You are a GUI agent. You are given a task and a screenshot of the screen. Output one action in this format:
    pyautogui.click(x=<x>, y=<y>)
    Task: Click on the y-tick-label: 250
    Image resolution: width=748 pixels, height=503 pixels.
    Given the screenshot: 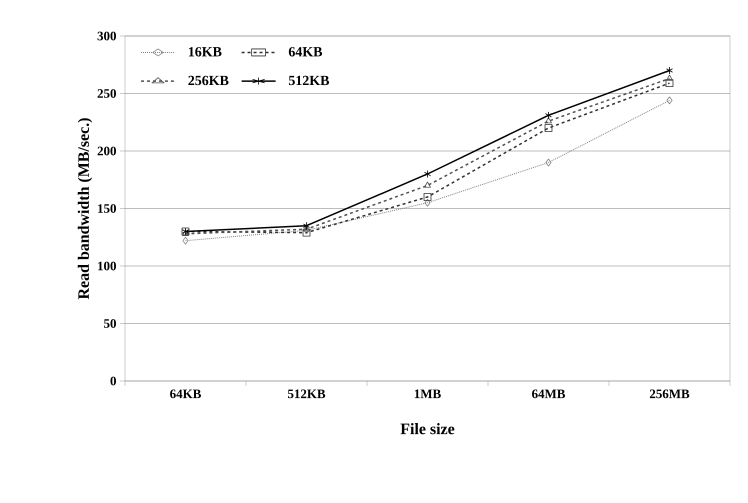 What is the action you would take?
    pyautogui.click(x=107, y=93)
    